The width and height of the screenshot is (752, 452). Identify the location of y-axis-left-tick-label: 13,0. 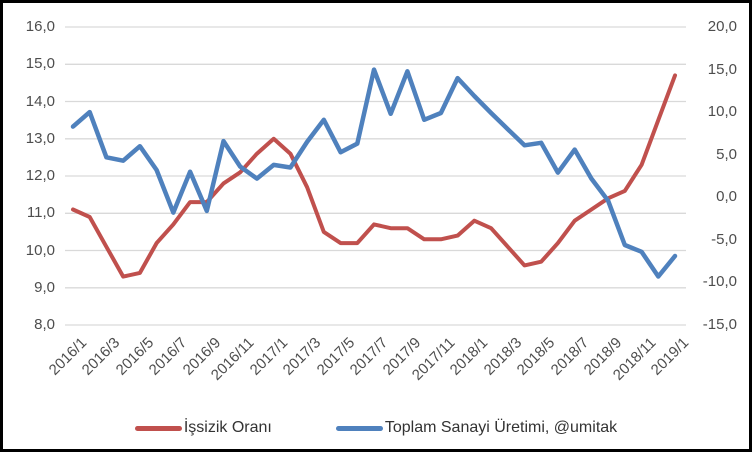
(40, 138).